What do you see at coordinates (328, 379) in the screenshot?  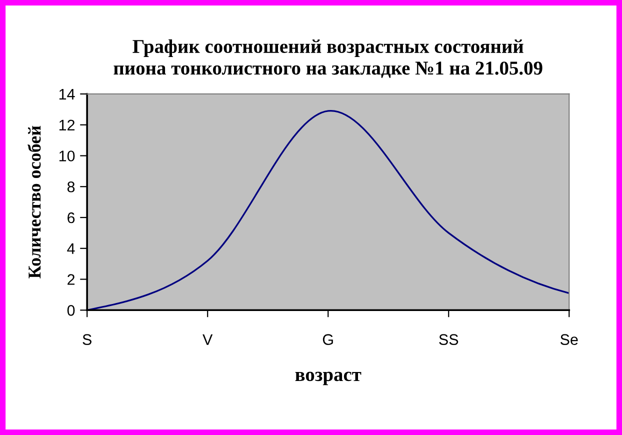 I see `x-axis-title: возраст` at bounding box center [328, 379].